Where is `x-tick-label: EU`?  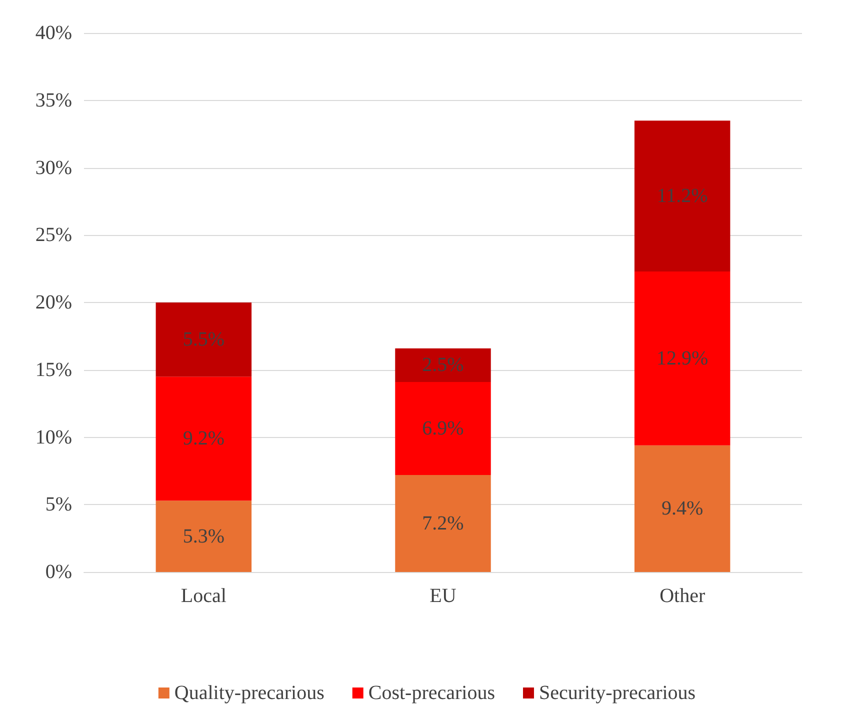 x-tick-label: EU is located at coordinates (443, 596).